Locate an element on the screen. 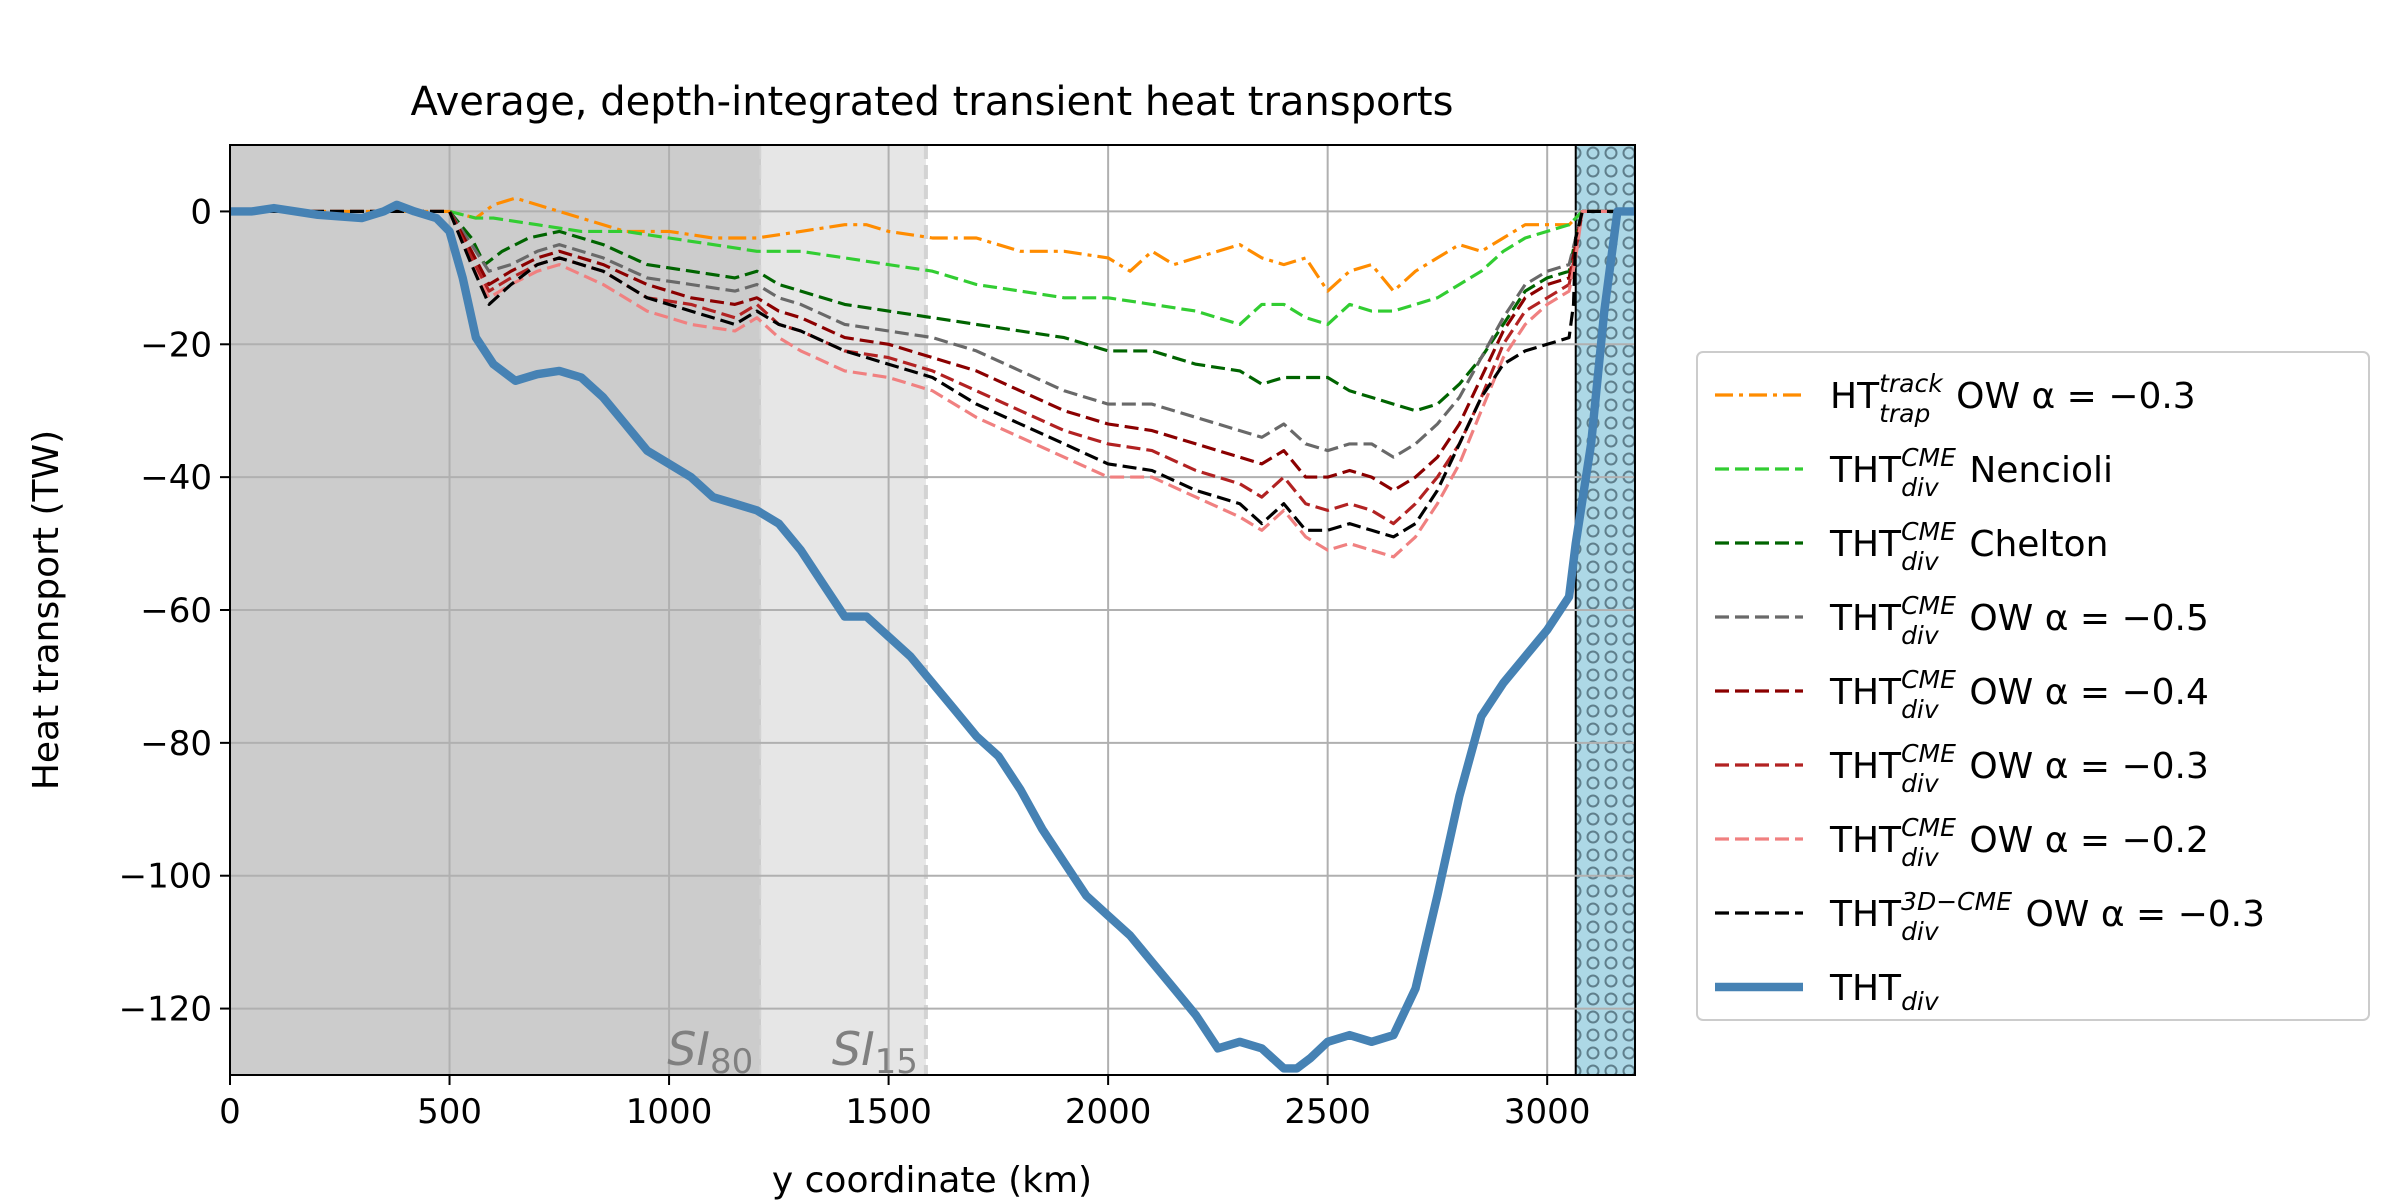 This screenshot has height=1204, width=2400. y-axis: 0 −20 −40 −60 −80 −100 −120 is located at coordinates (174, 611).